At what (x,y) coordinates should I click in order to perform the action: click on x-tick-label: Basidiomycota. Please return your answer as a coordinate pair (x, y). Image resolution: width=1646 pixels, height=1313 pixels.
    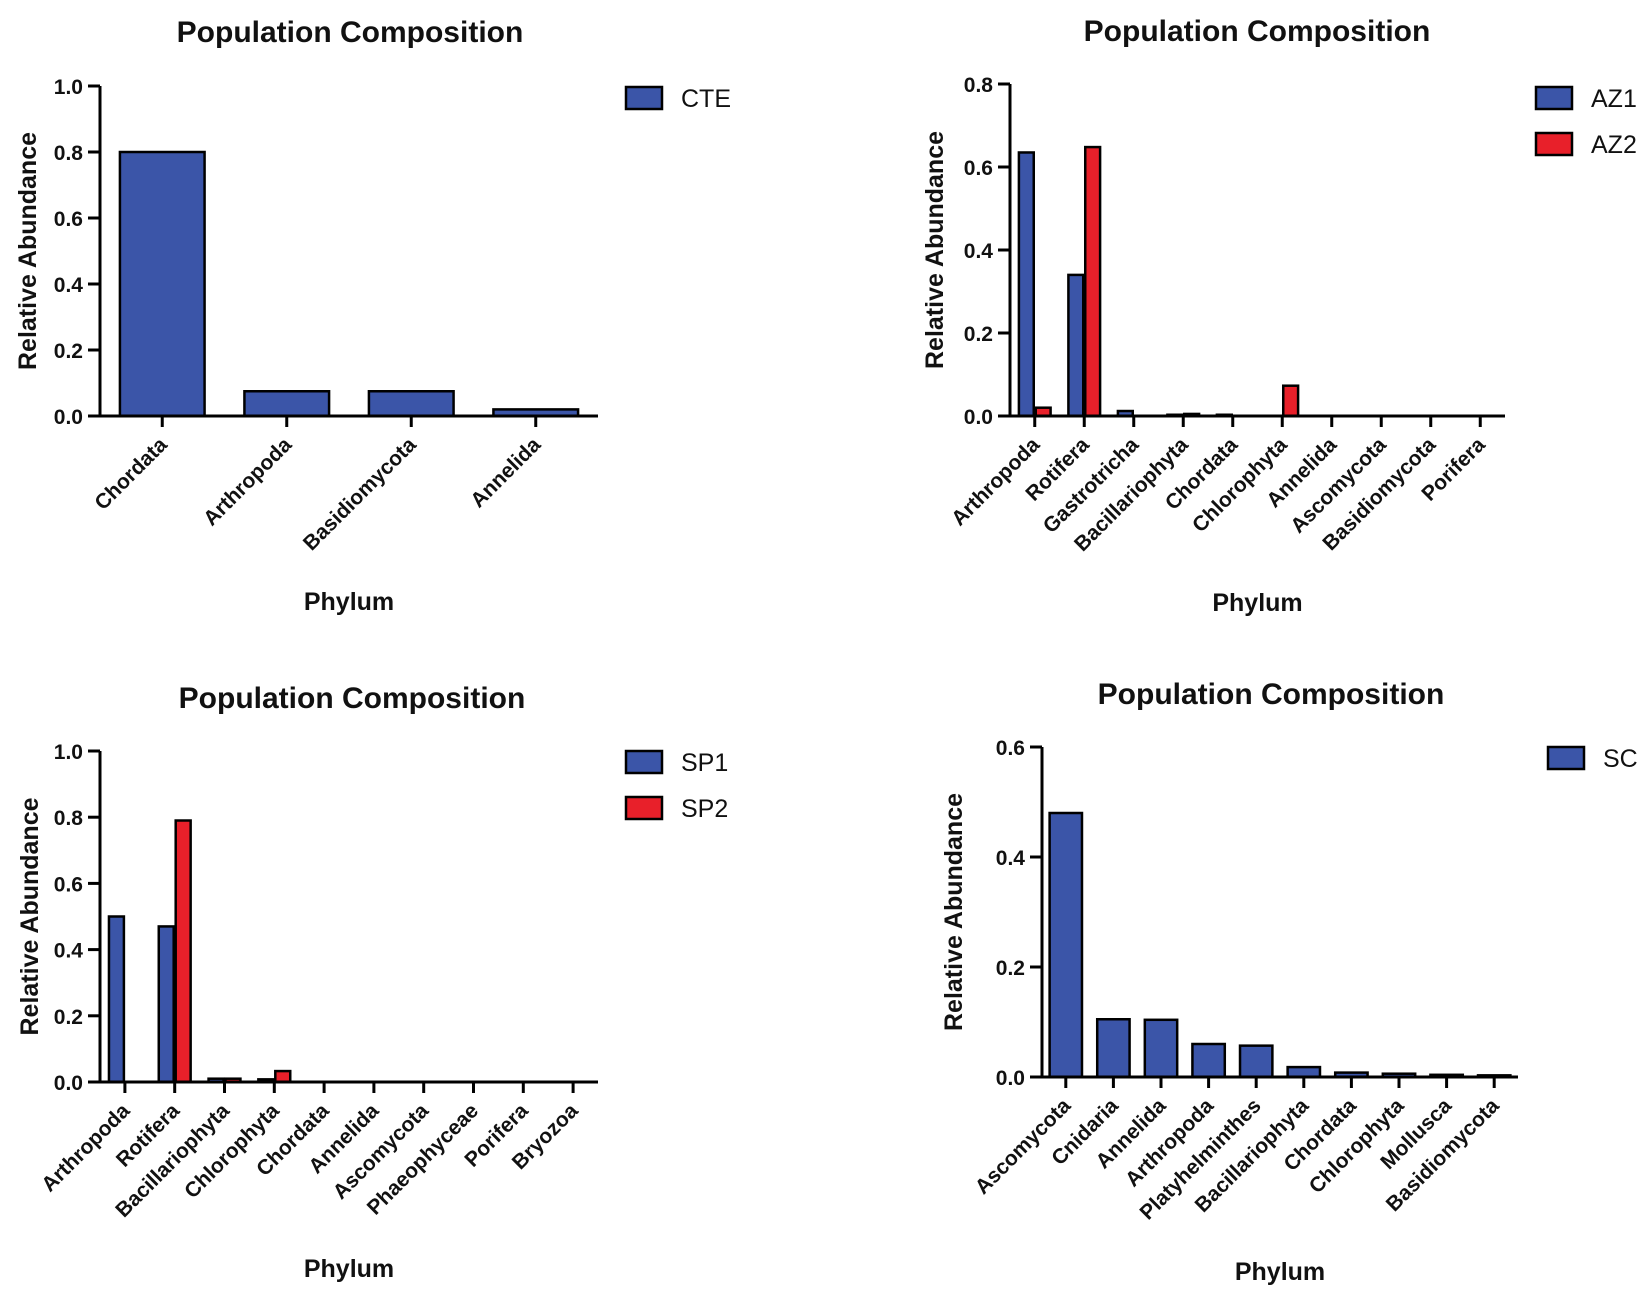
    Looking at the image, I should click on (360, 494).